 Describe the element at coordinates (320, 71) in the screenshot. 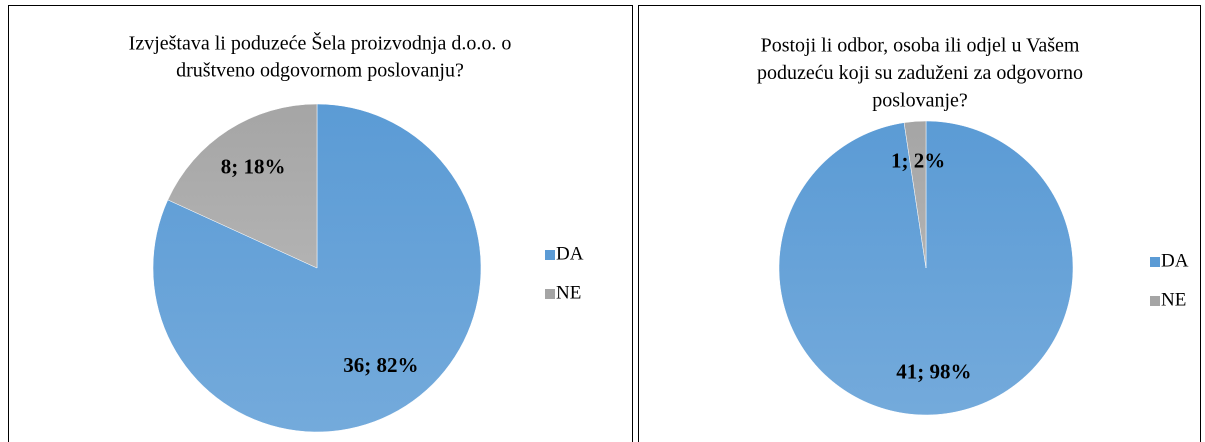

I see `chart-title: društveno odgovornom poslovanju?` at that location.